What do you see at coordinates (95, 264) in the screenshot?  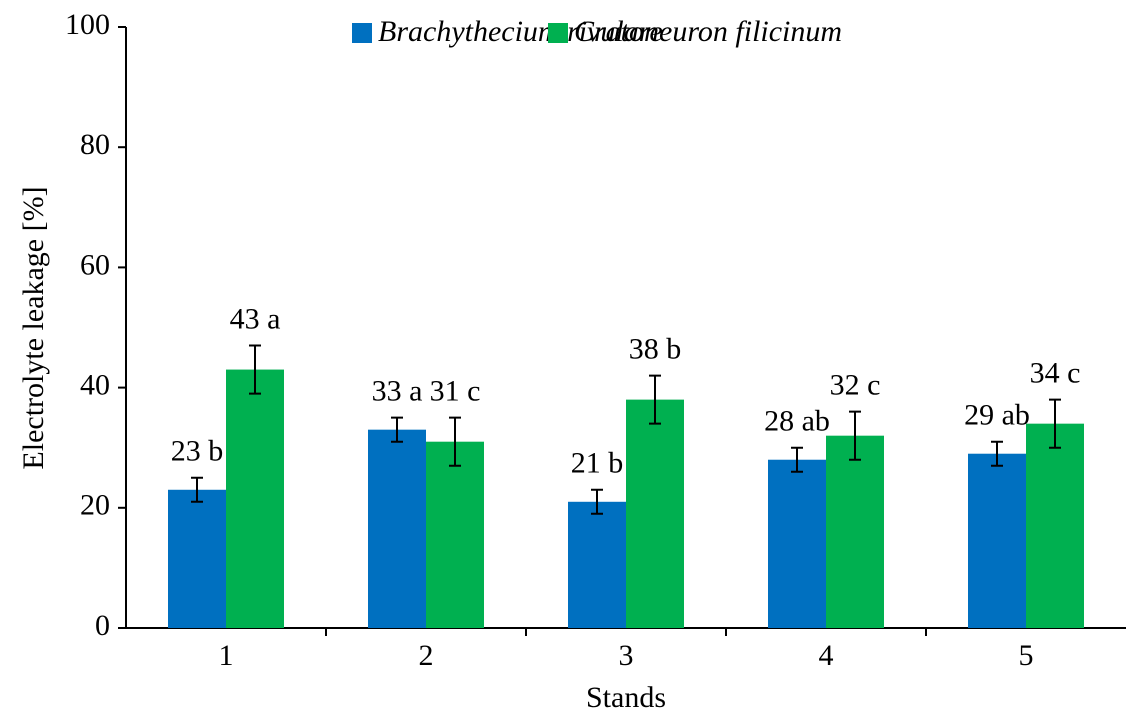 I see `y-tick-label: 60` at bounding box center [95, 264].